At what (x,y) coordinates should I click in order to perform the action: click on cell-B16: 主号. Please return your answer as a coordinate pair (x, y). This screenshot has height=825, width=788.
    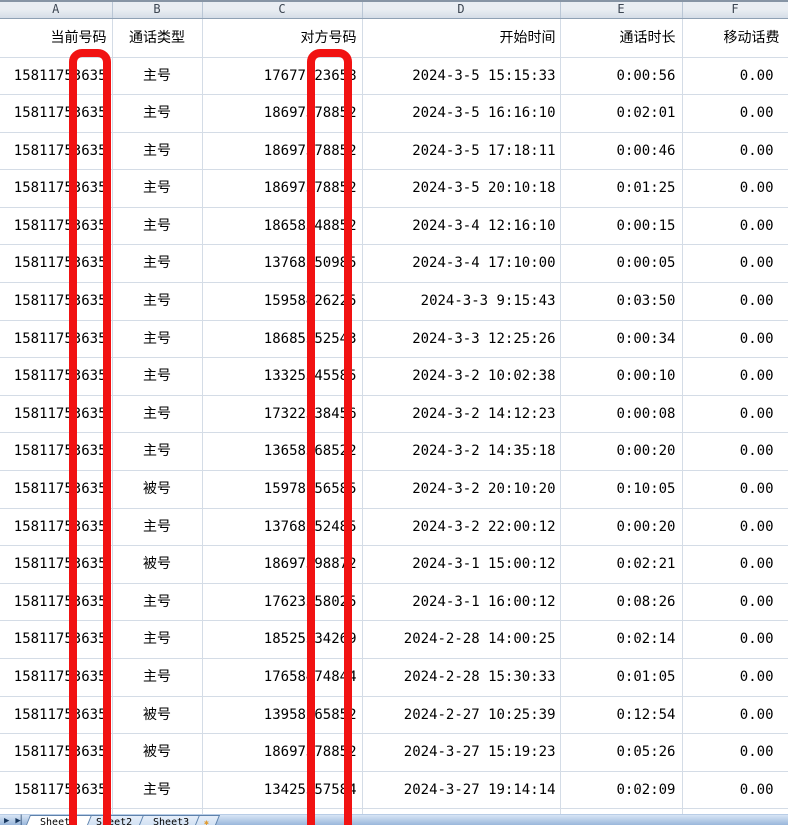
    Looking at the image, I should click on (157, 602).